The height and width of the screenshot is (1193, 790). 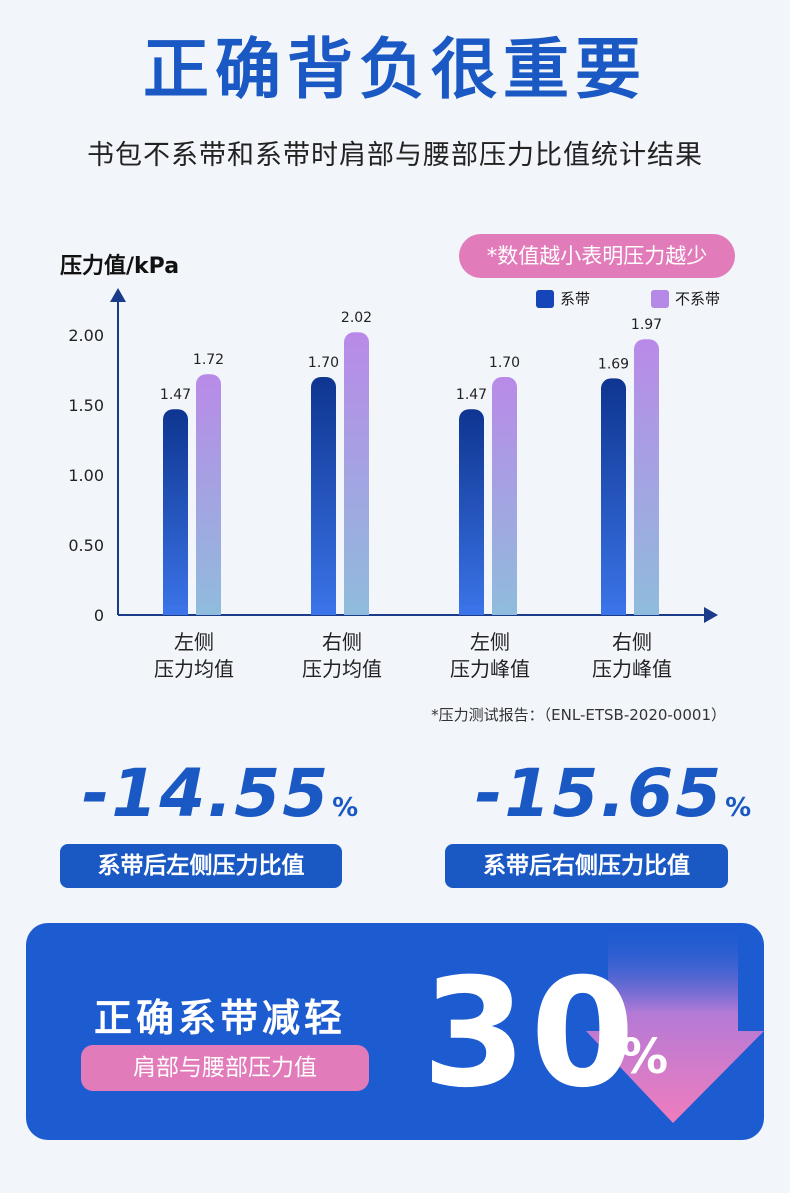 I want to click on down-arrow-icon, so click(x=675, y=1023).